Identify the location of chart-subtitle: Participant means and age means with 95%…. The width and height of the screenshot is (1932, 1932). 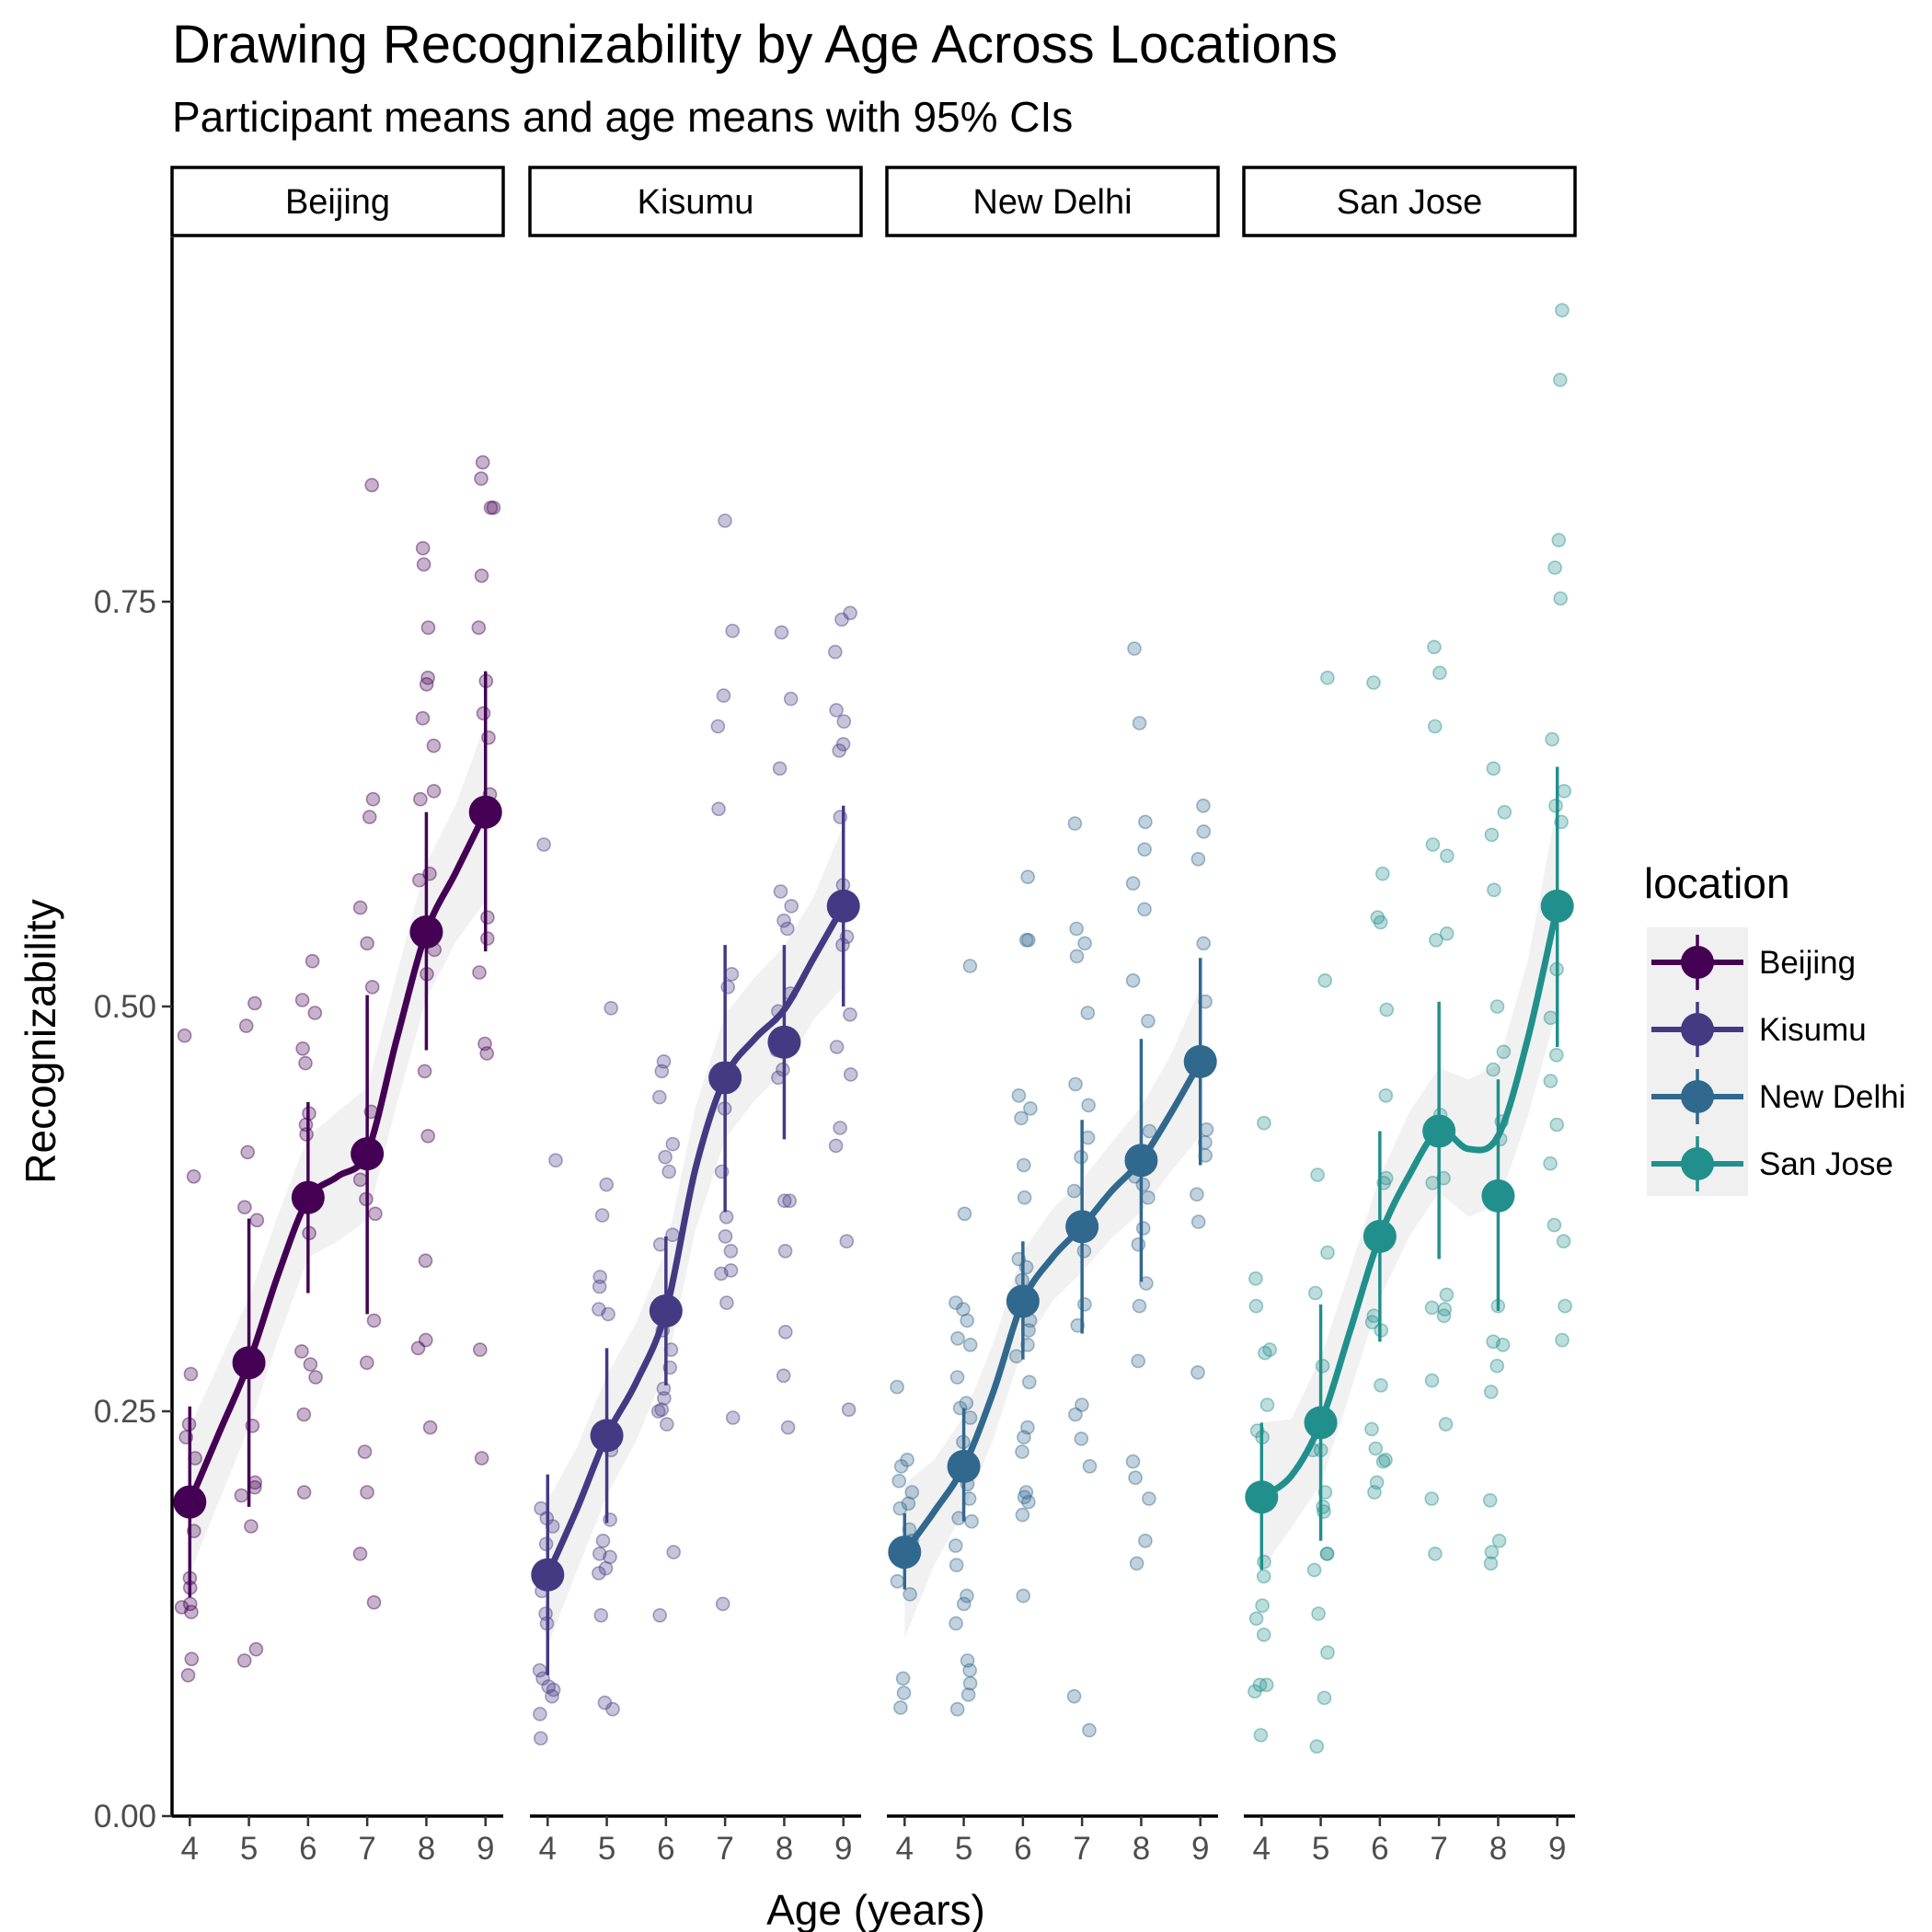
(623, 117).